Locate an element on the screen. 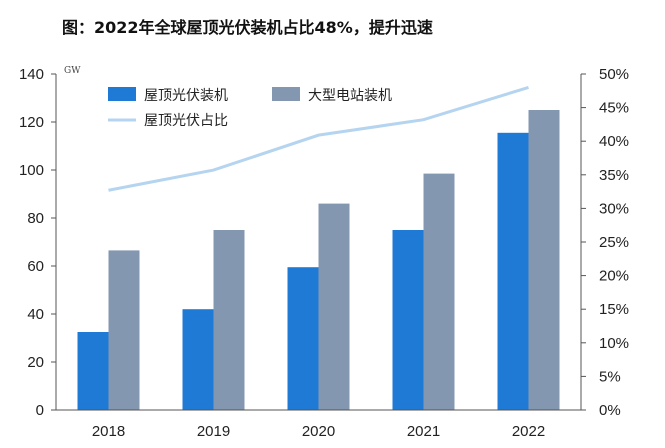 The width and height of the screenshot is (665, 448). bar-utility-2022 is located at coordinates (544, 260).